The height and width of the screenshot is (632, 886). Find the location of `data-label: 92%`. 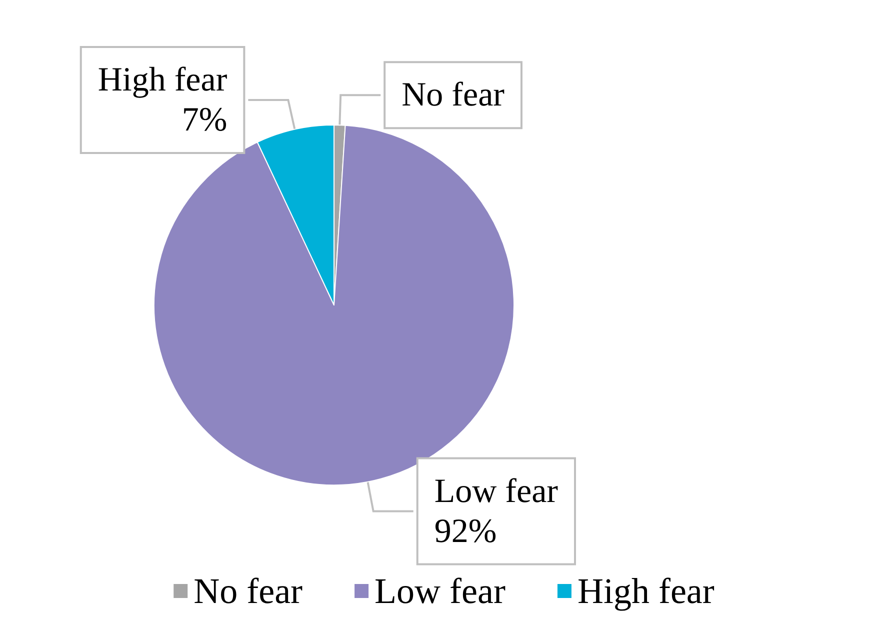

data-label: 92% is located at coordinates (465, 531).